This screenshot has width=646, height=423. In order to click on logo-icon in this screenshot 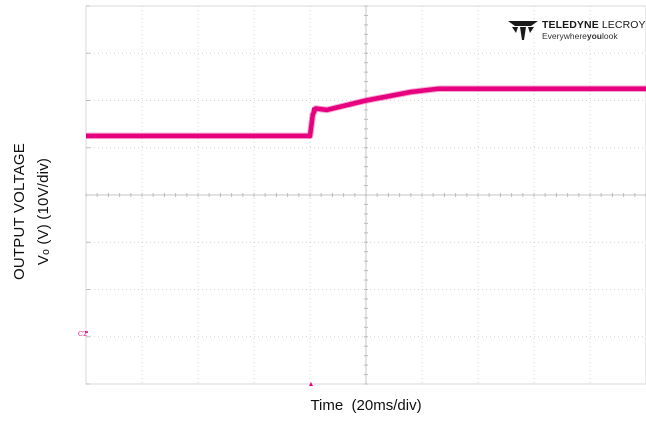, I will do `click(523, 30)`.